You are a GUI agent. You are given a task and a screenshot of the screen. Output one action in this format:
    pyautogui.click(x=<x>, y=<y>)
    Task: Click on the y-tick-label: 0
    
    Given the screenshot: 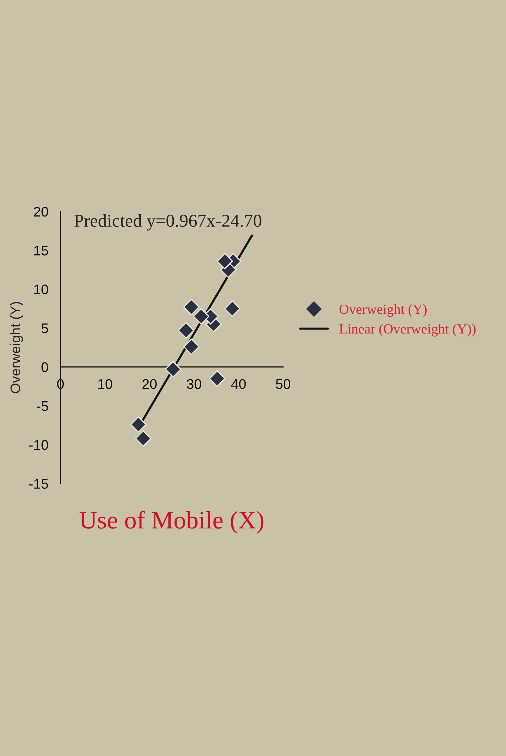 What is the action you would take?
    pyautogui.click(x=45, y=367)
    